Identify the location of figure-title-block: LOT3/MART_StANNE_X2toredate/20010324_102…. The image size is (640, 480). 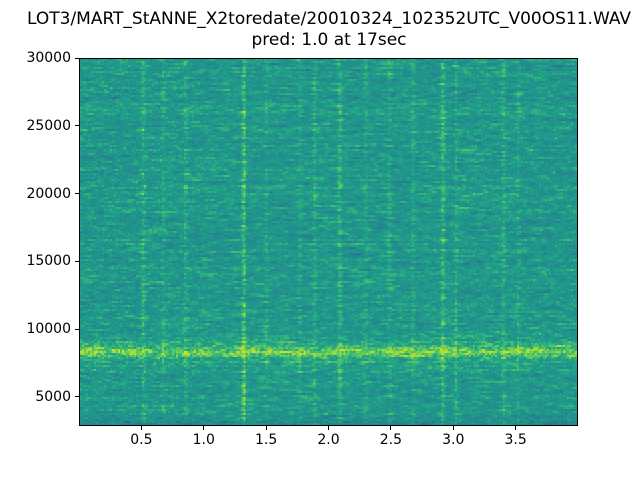
(324, 30).